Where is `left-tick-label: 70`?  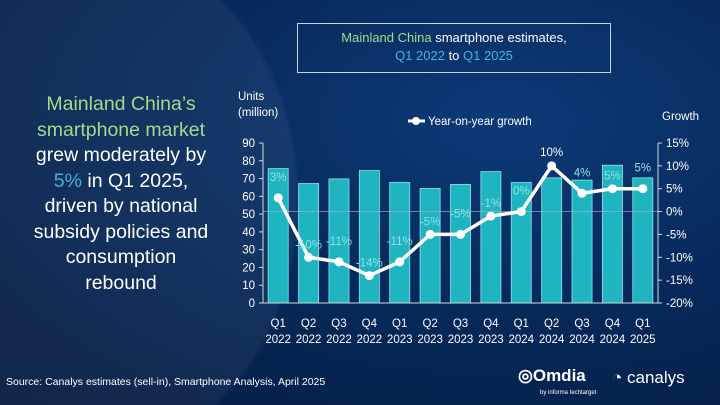 left-tick-label: 70 is located at coordinates (248, 180).